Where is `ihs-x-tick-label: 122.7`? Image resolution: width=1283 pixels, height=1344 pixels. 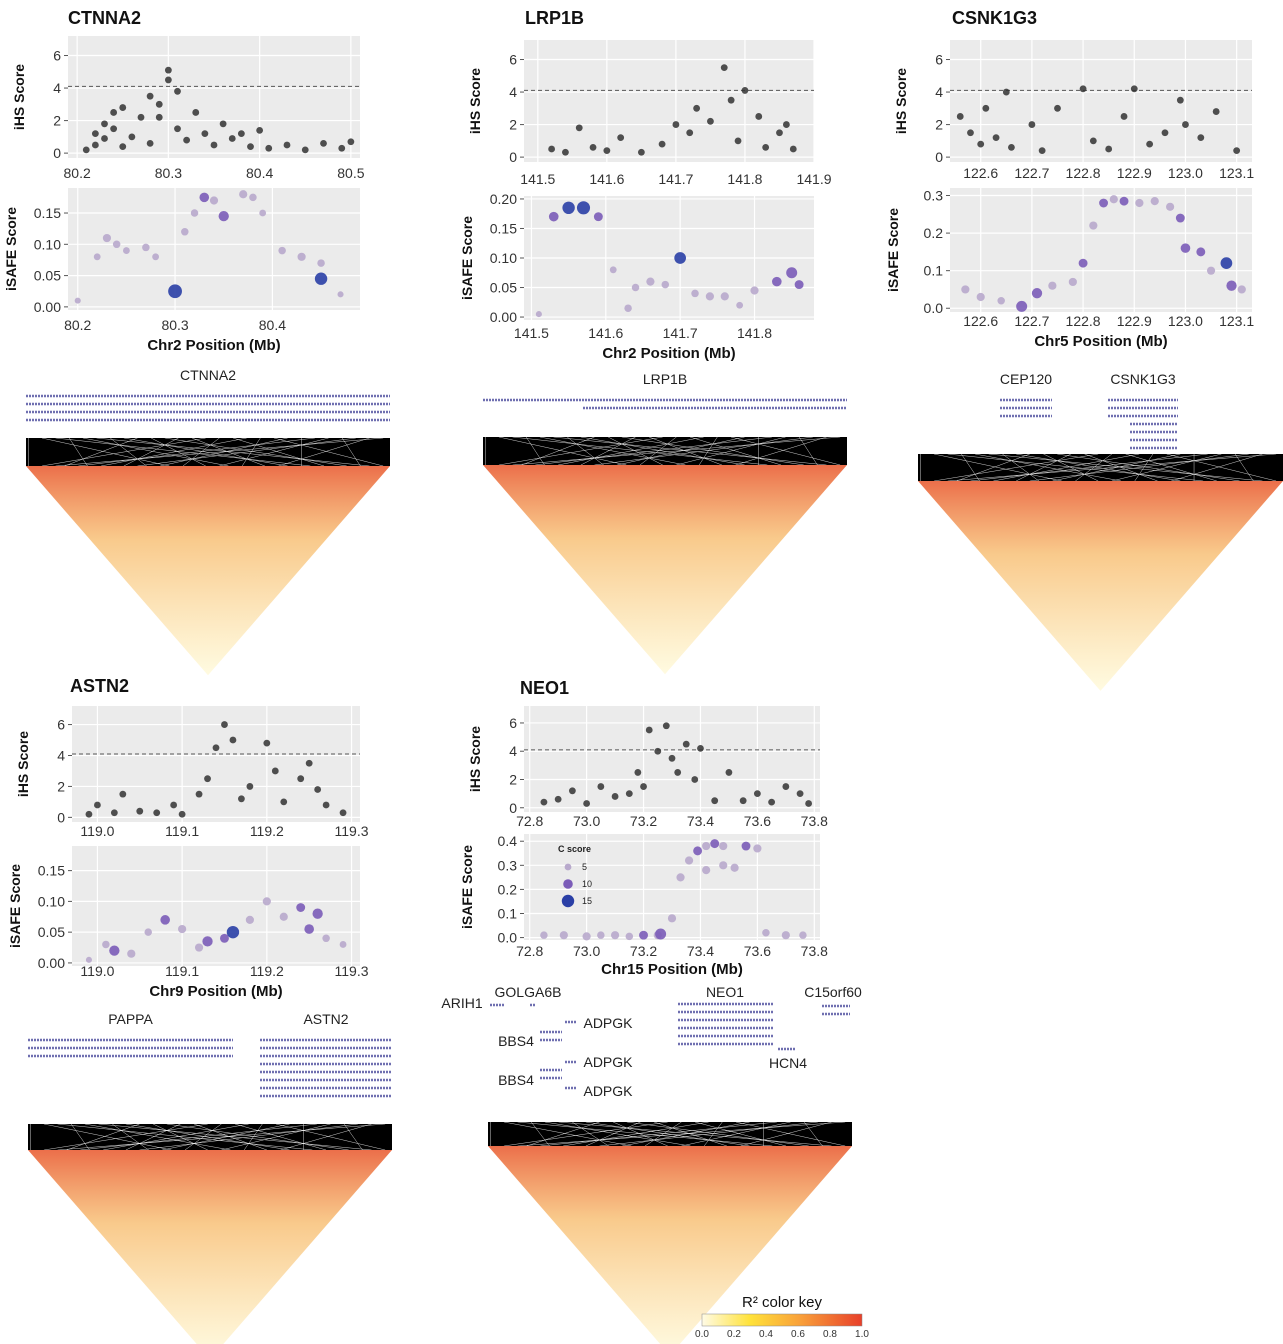 ihs-x-tick-label: 122.7 is located at coordinates (1031, 173).